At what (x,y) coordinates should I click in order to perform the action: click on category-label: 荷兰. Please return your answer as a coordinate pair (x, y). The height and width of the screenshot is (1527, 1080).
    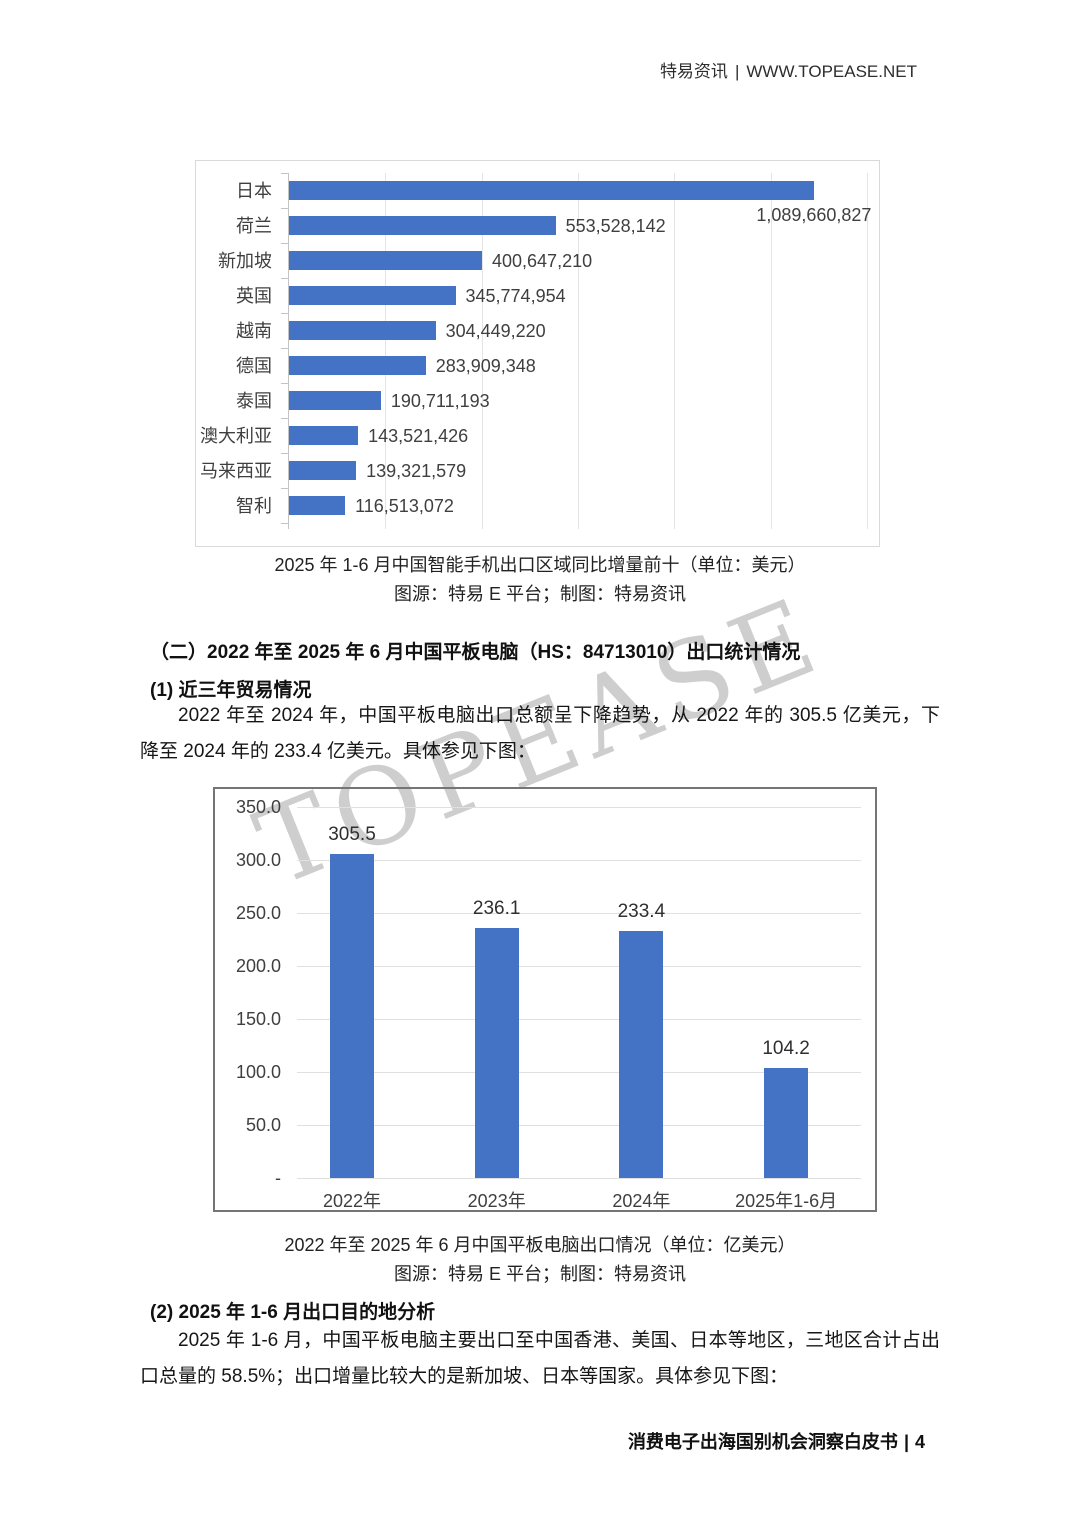
    Looking at the image, I should click on (254, 226).